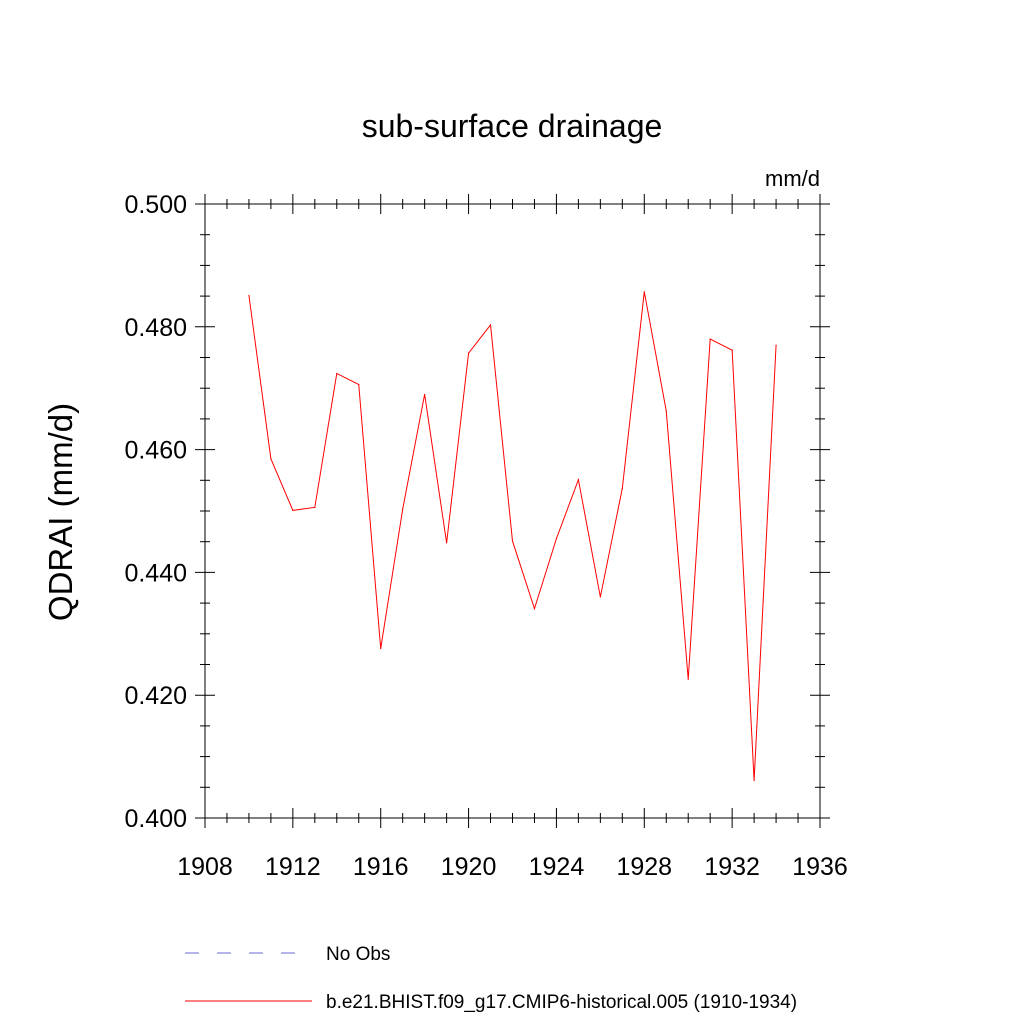 Image resolution: width=1024 pixels, height=1024 pixels. Describe the element at coordinates (732, 867) in the screenshot. I see `x-tick-label: 1932` at that location.